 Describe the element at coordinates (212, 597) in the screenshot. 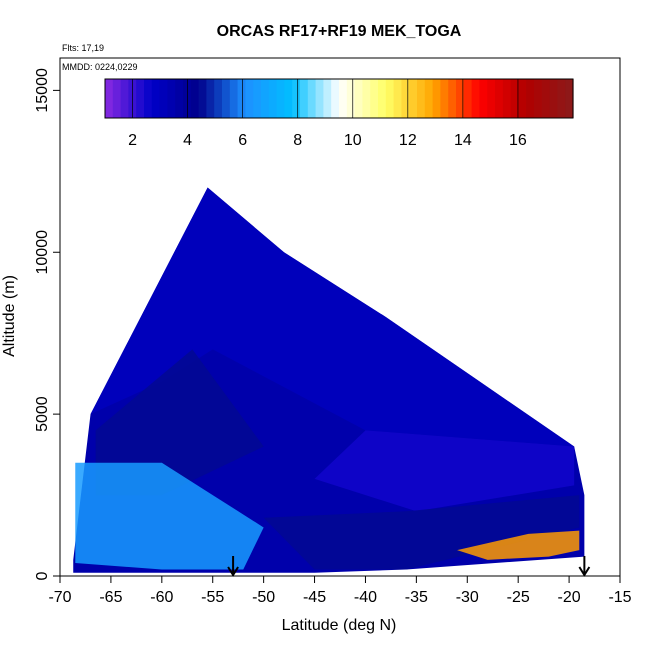

I see `x-tick-label: -55` at that location.